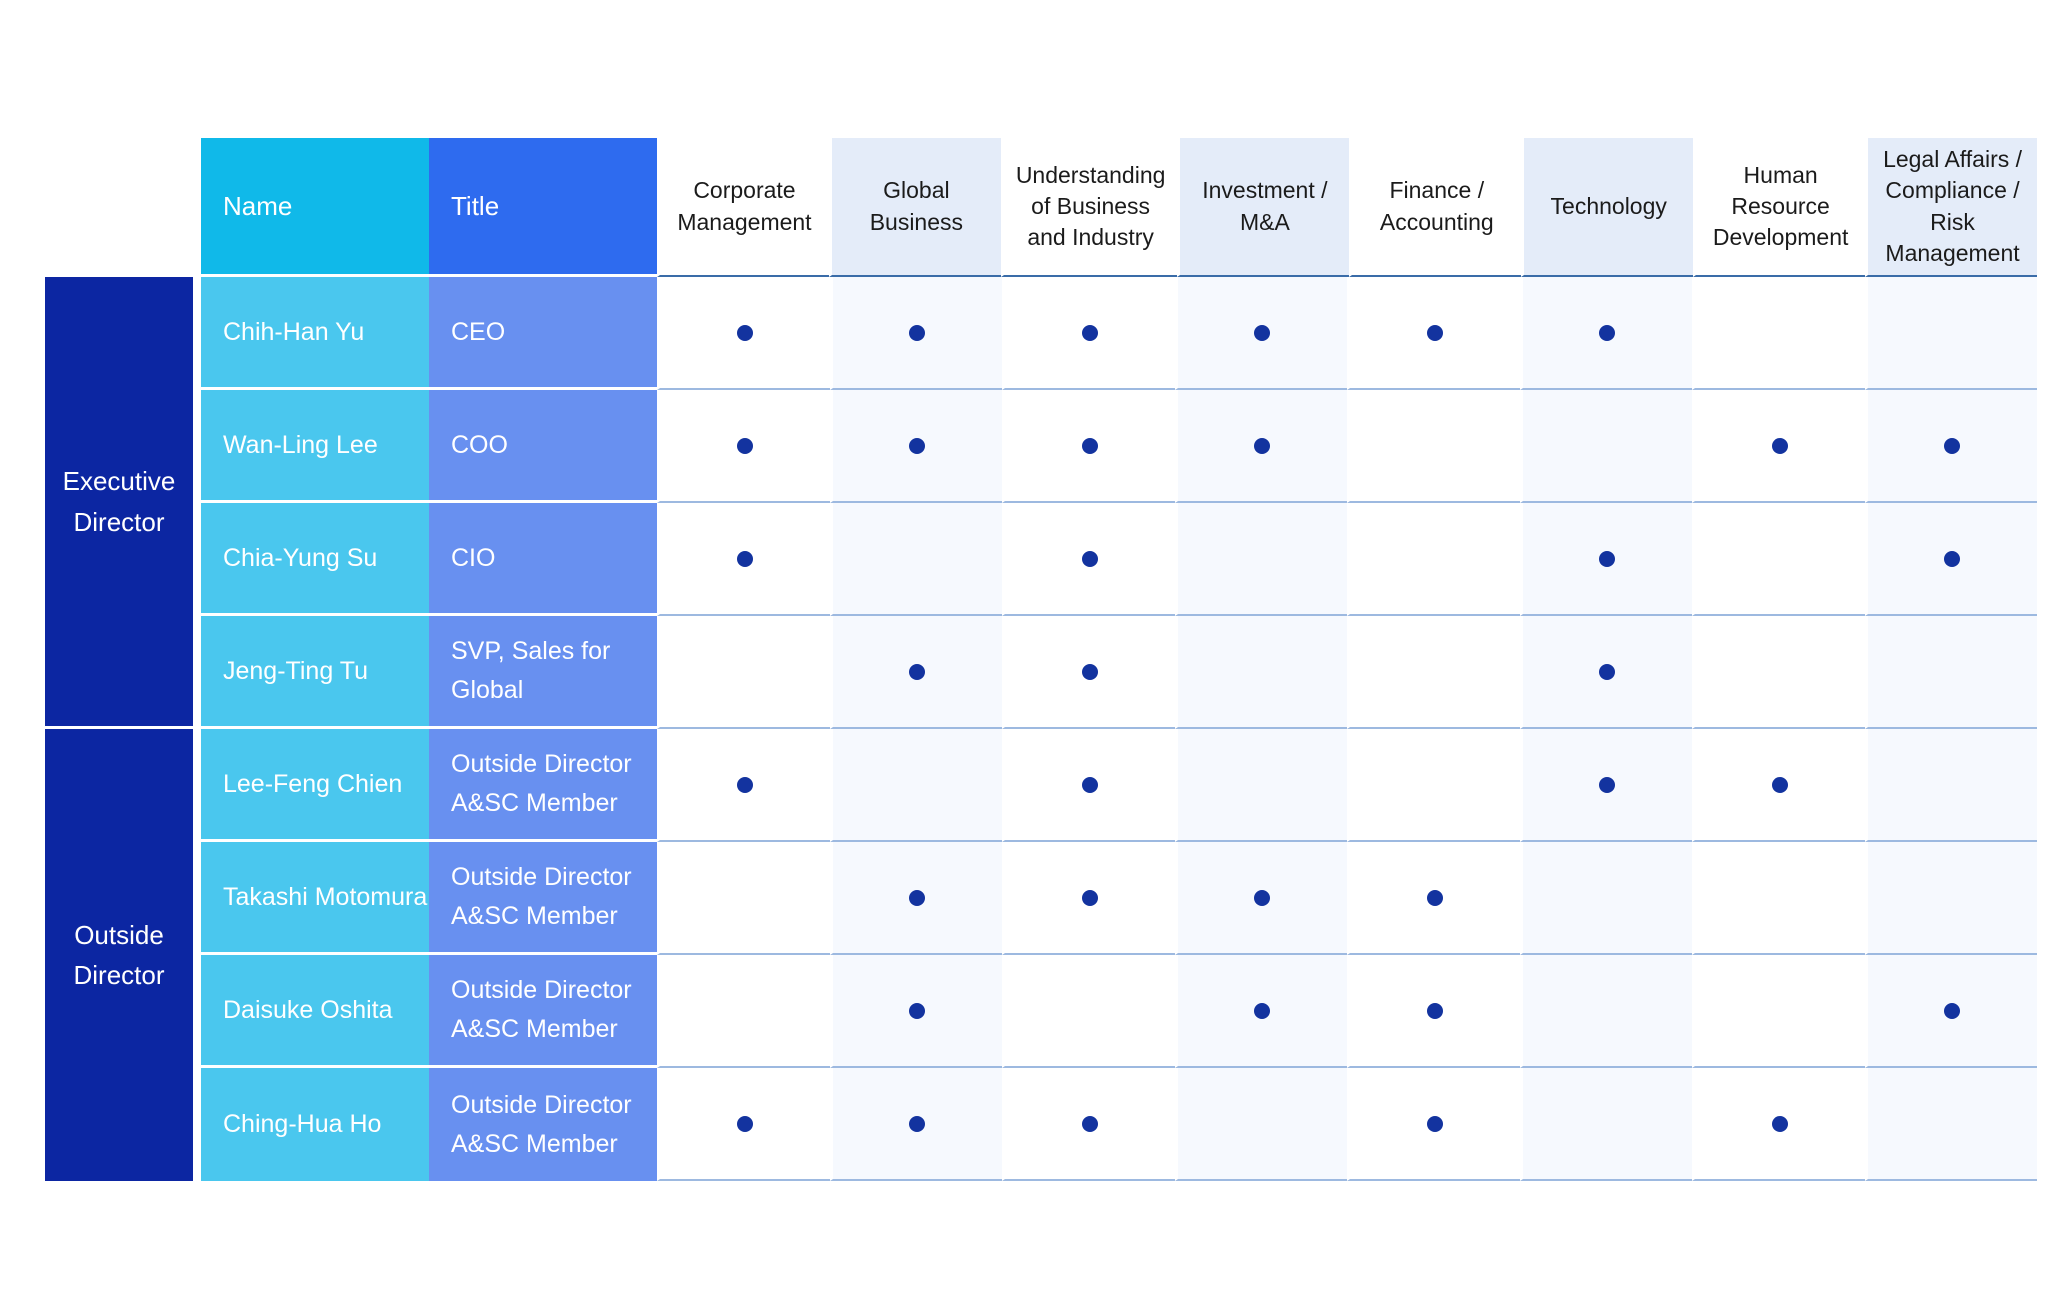  What do you see at coordinates (315, 446) in the screenshot?
I see `name-cell: Wan-Ling Lee` at bounding box center [315, 446].